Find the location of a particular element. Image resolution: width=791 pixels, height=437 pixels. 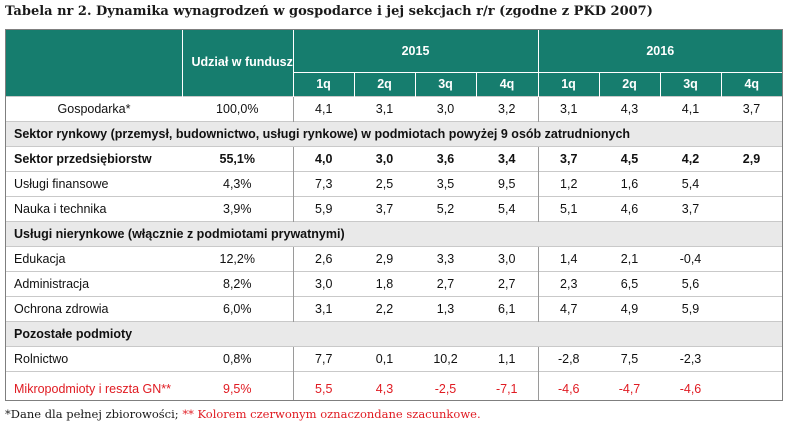

value-cell: 1,1 is located at coordinates (507, 358).